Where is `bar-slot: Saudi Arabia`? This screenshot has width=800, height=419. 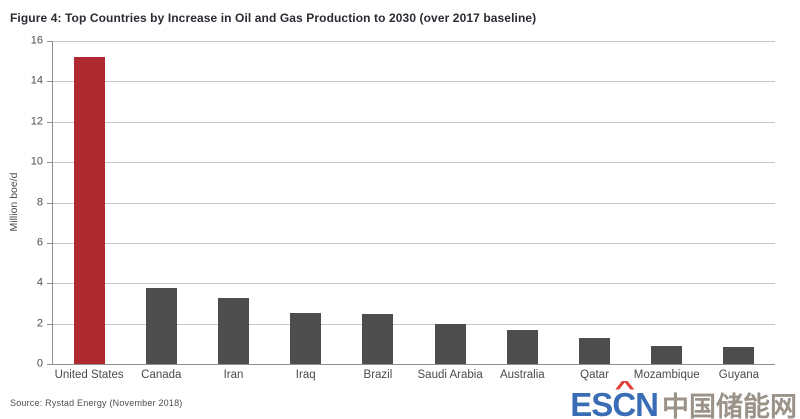
bar-slot: Saudi Arabia is located at coordinates (450, 211).